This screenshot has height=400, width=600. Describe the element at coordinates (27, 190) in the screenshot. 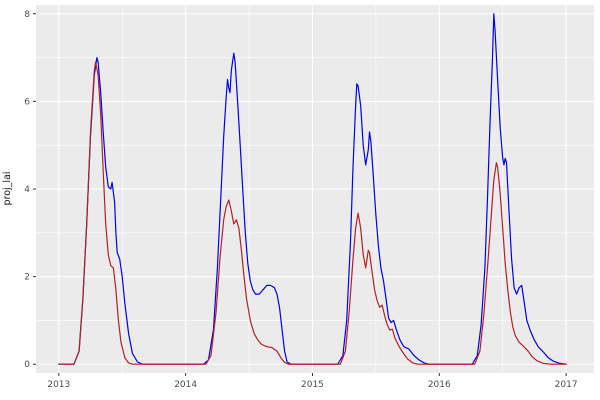

I see `y-tick-label: 4` at that location.